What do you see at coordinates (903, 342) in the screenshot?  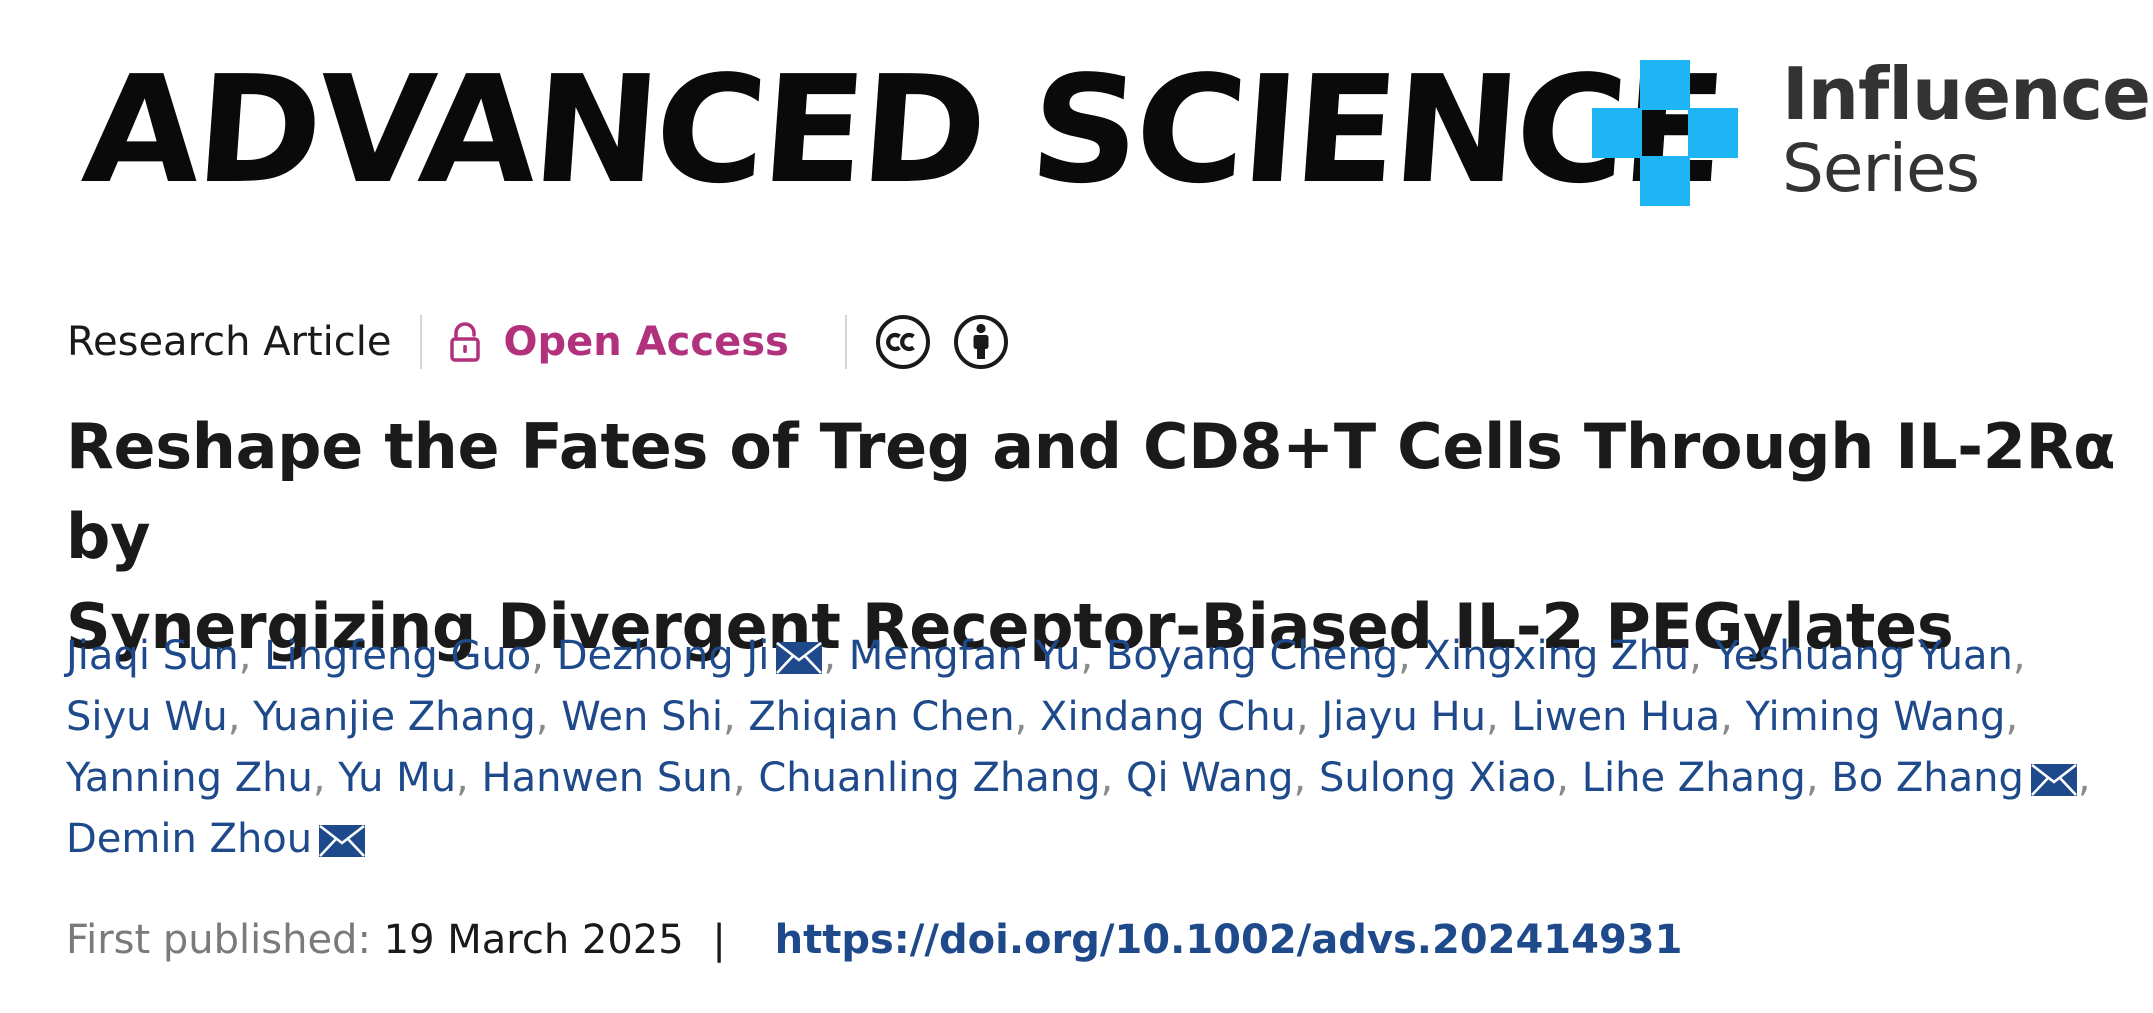 I see `cc-icon` at bounding box center [903, 342].